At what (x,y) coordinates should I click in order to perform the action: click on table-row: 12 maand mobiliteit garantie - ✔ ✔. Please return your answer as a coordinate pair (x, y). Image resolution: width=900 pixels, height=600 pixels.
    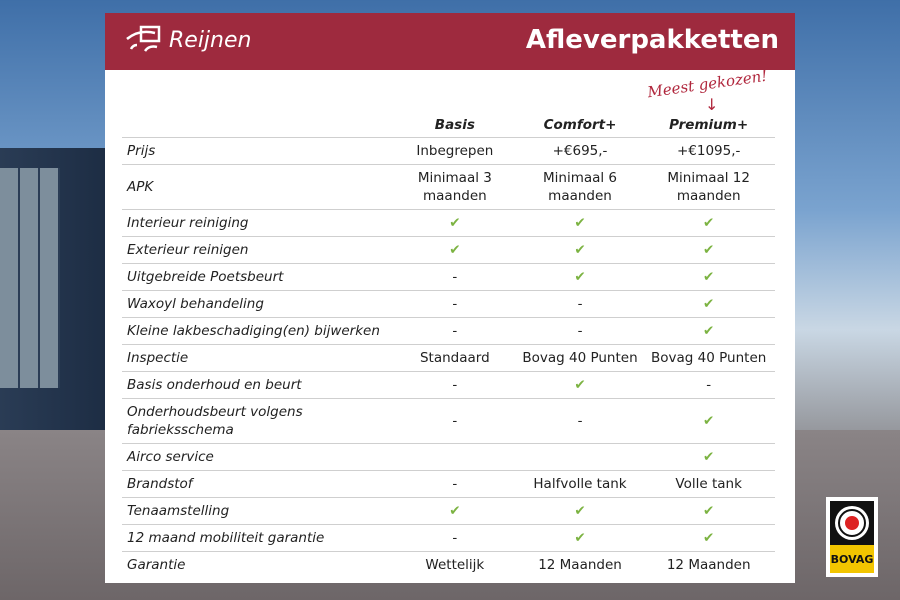
    Looking at the image, I should click on (448, 537).